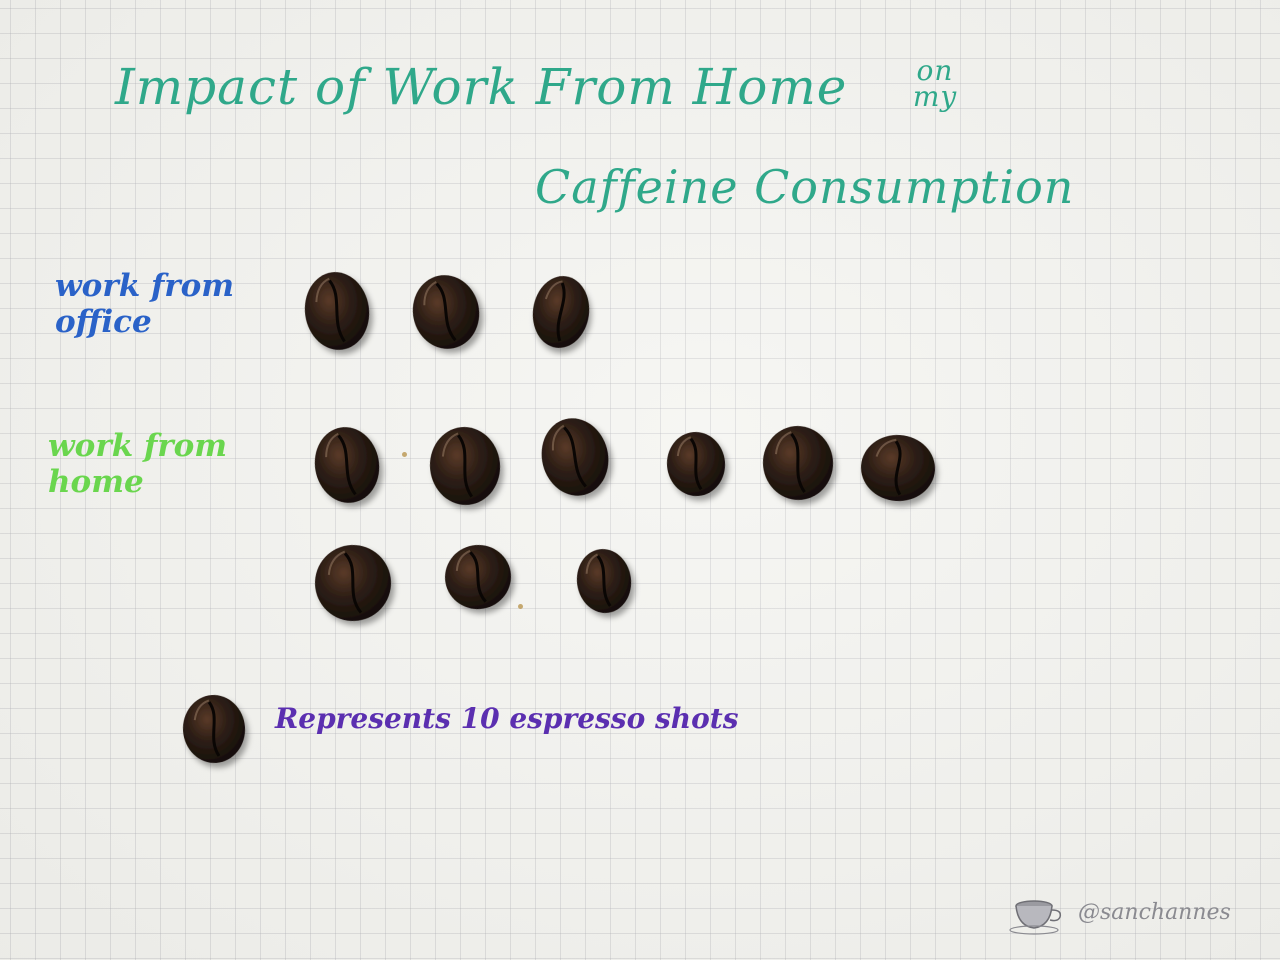  What do you see at coordinates (507, 718) in the screenshot?
I see `legend-label: Represents 10 espresso shots` at bounding box center [507, 718].